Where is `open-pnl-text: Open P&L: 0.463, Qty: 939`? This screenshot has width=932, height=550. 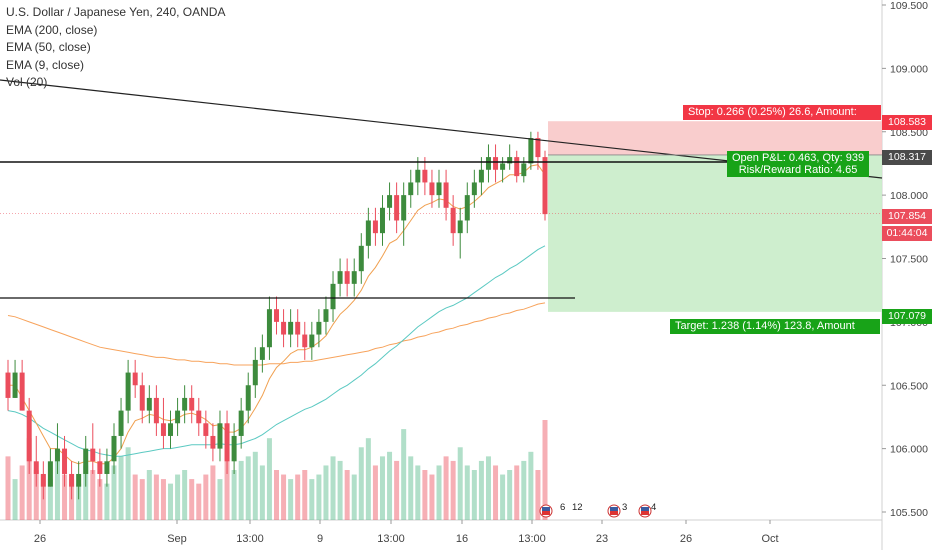
open-pnl-text: Open P&L: 0.463, Qty: 939 is located at coordinates (798, 158).